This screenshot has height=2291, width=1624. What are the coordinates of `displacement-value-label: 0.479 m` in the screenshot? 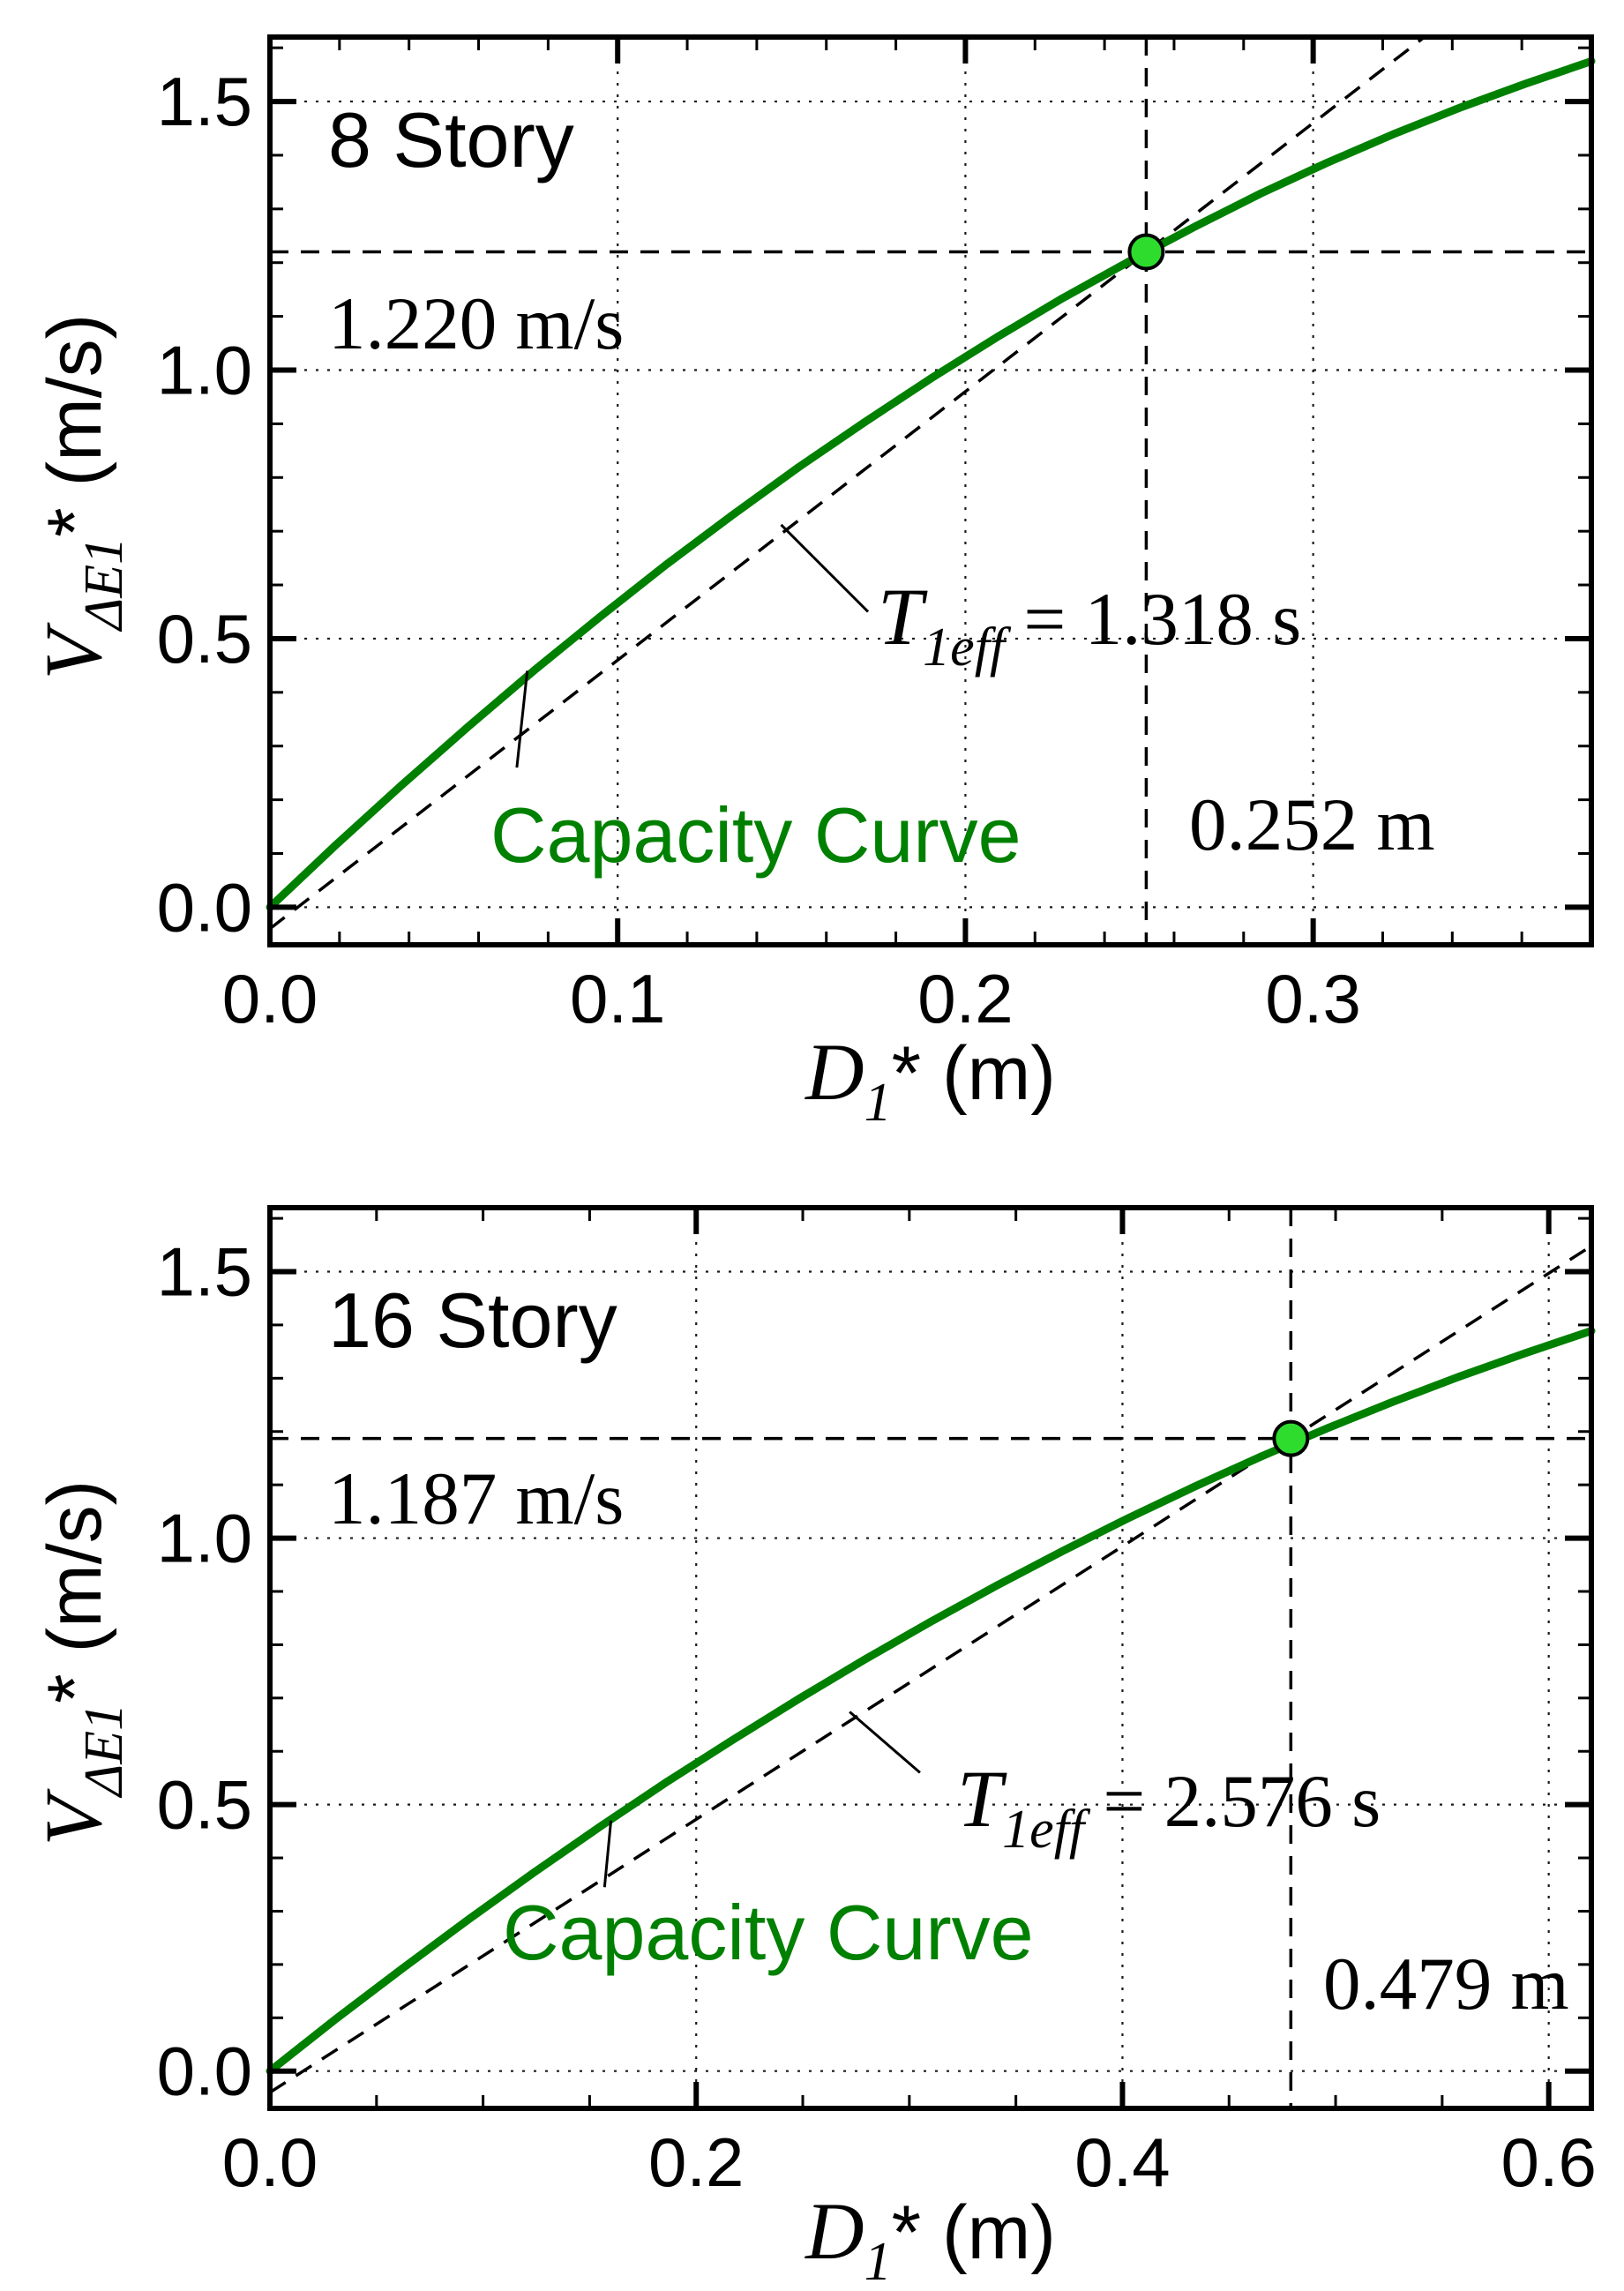 It's located at (1446, 1984).